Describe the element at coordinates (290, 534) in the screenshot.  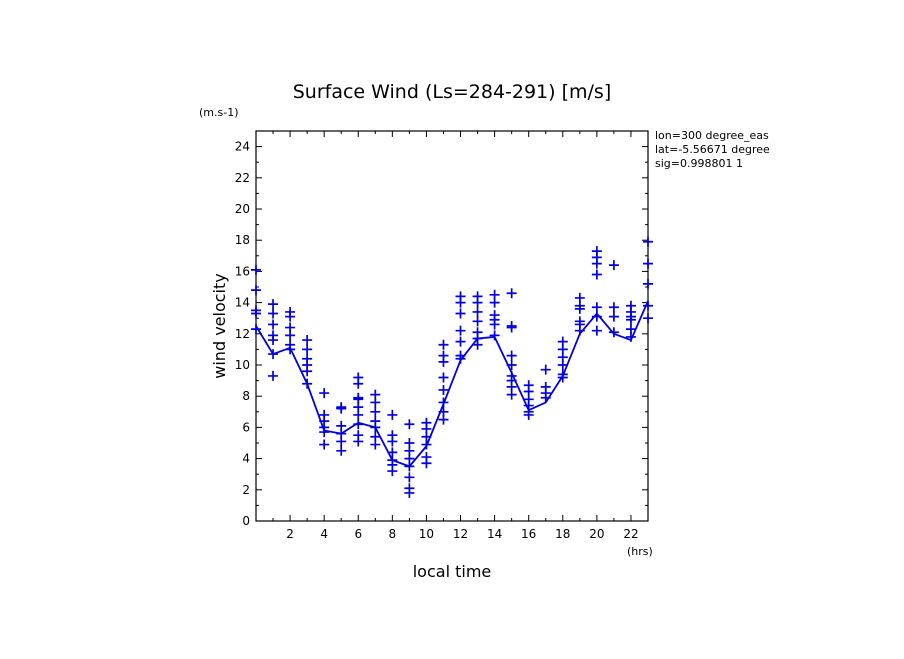
I see `x-tick-label: 2` at that location.